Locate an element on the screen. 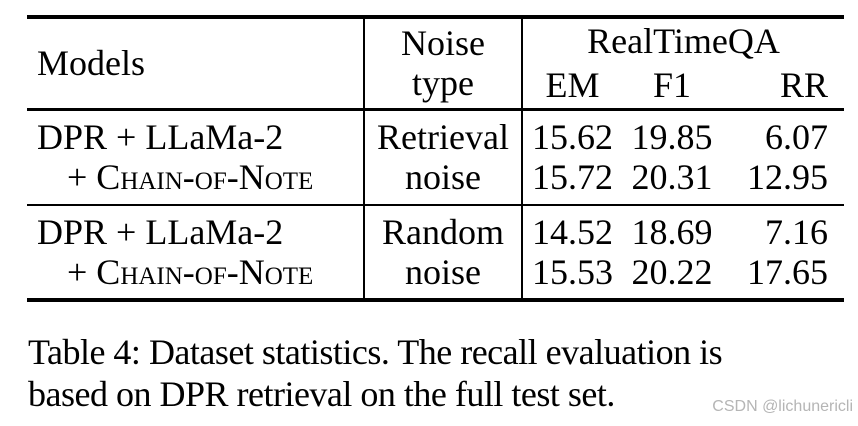 The image size is (858, 426). noise-type-cell: Retrieval noise is located at coordinates (442, 157).